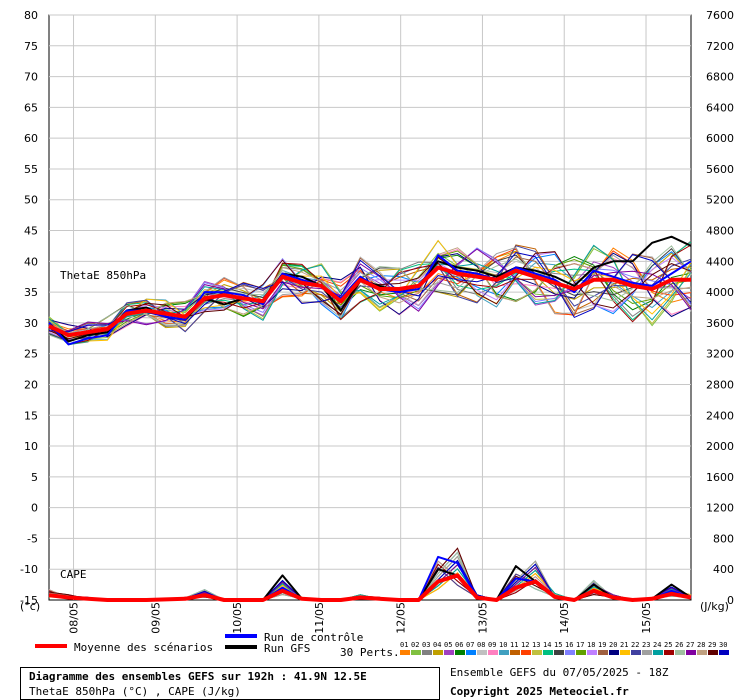 Image resolution: width=740 pixels, height=700 pixels. I want to click on right-tick-label: 2400, so click(720, 415).